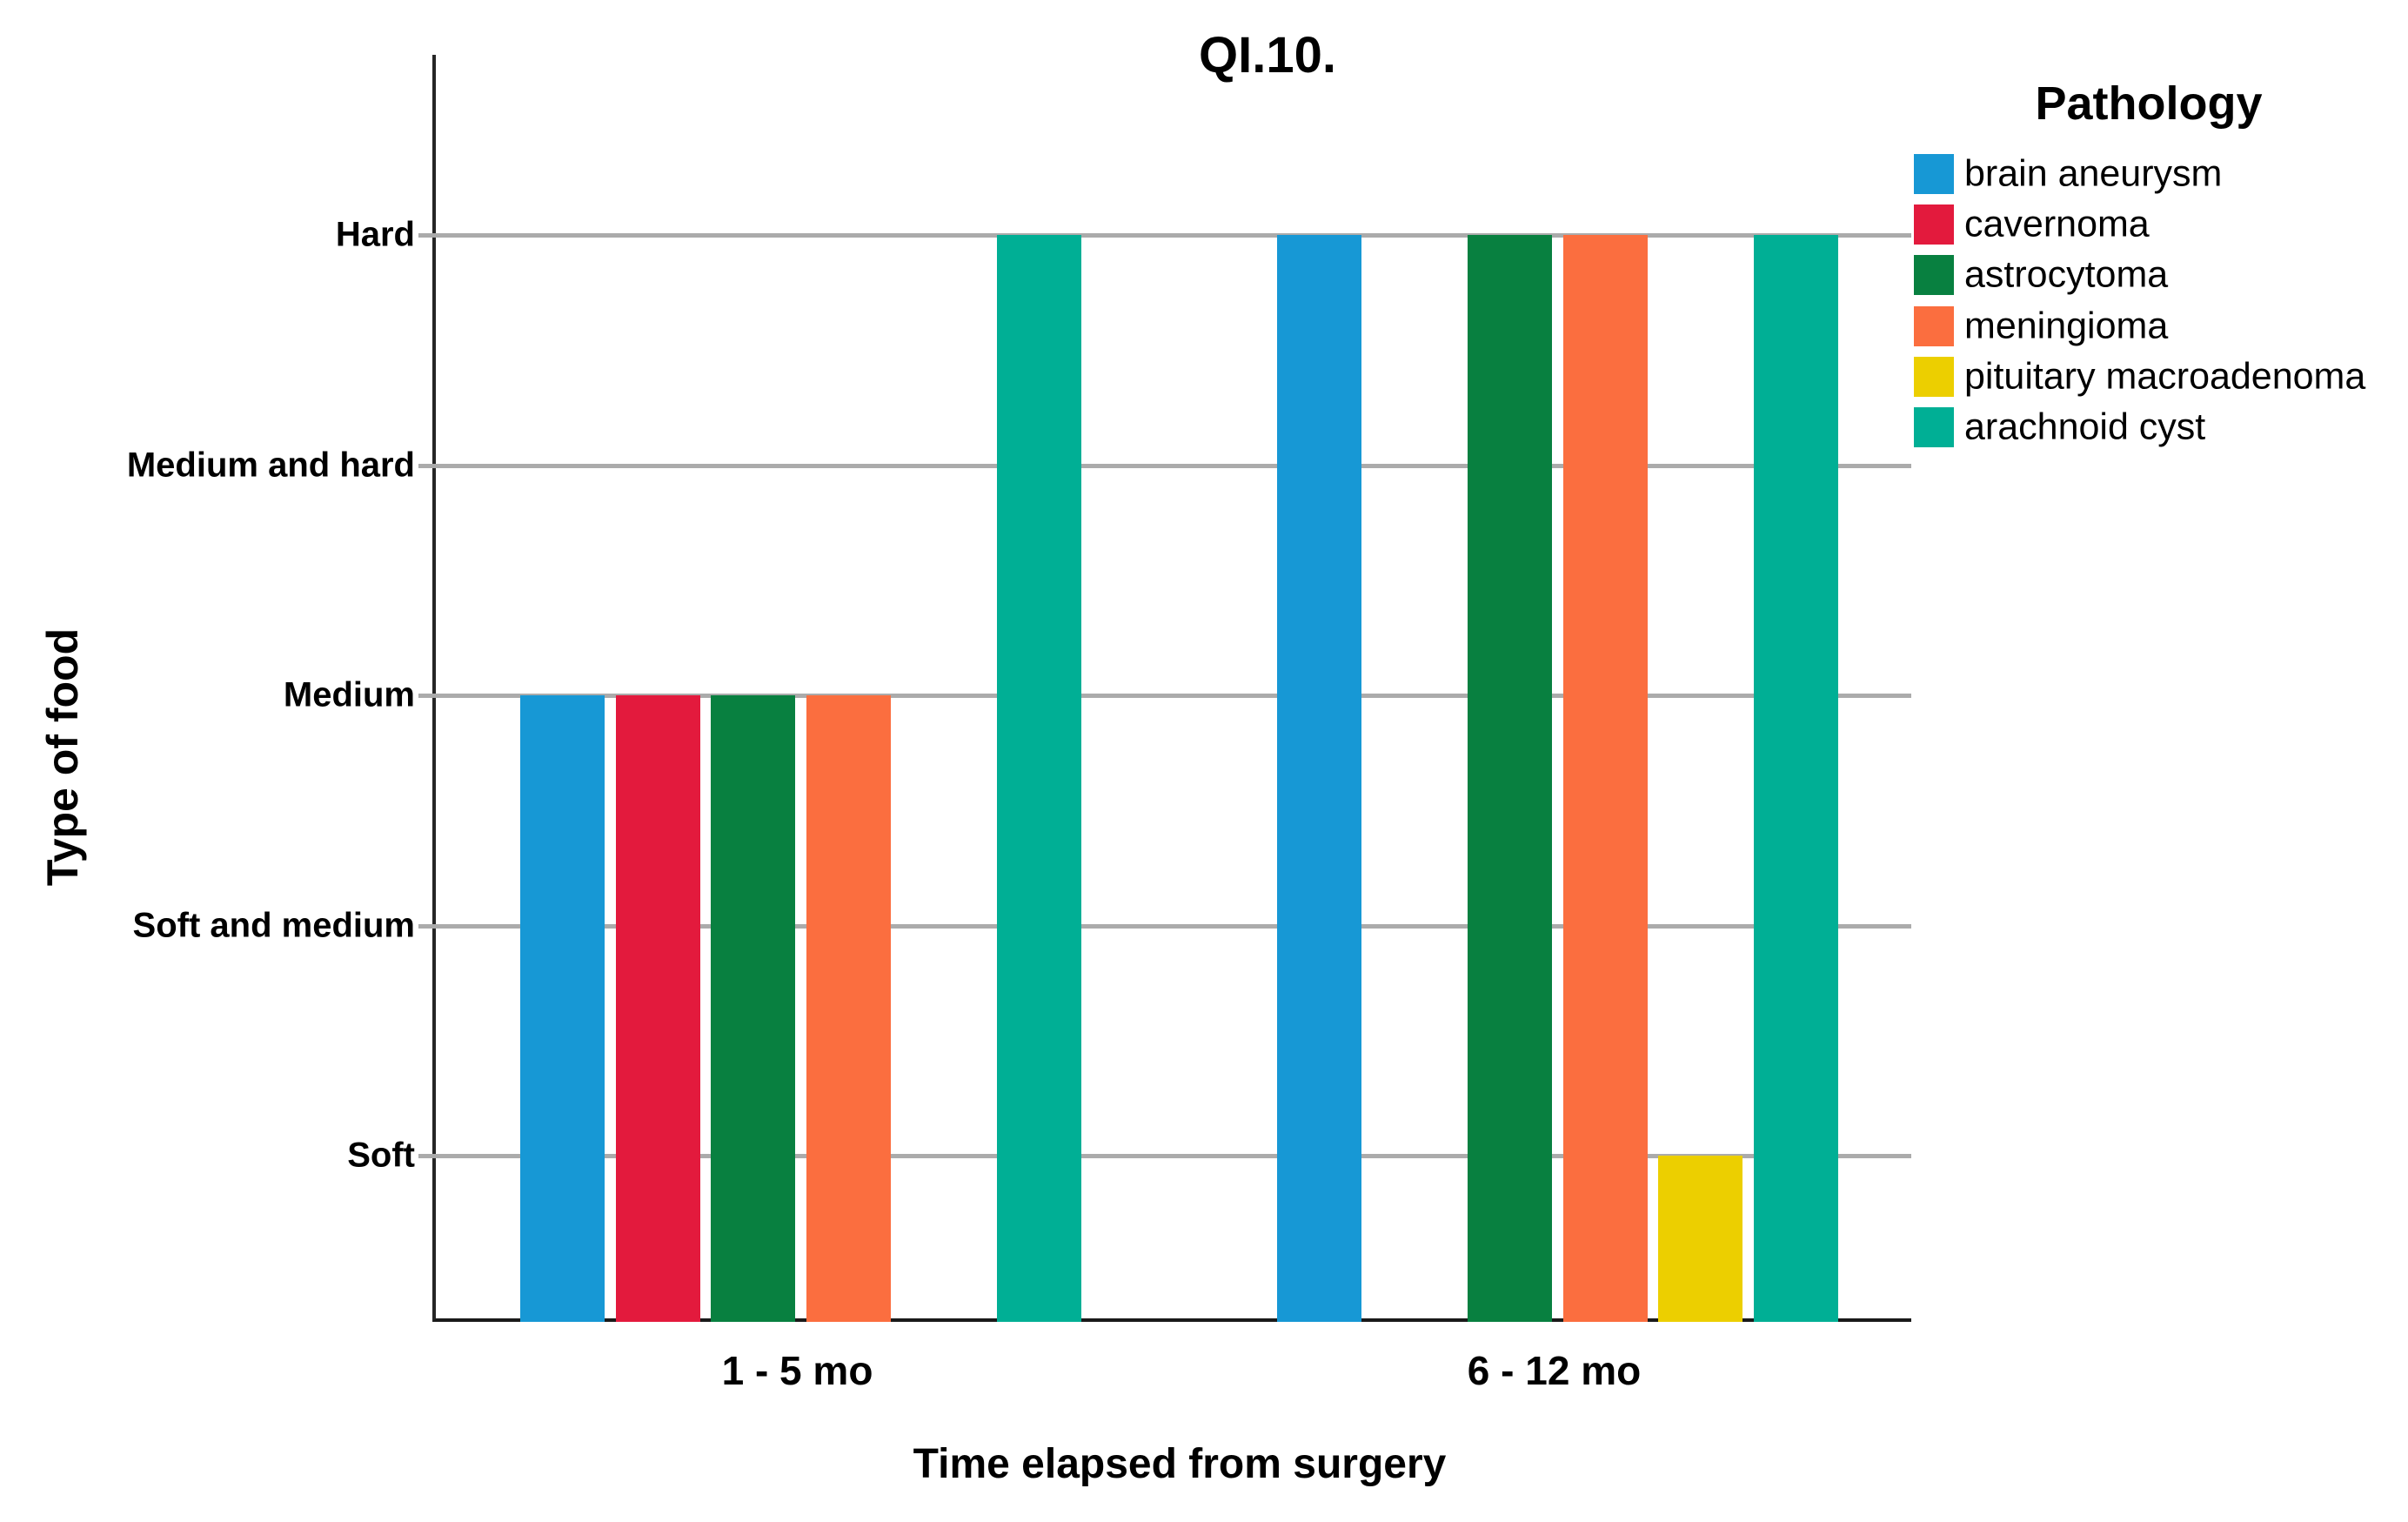  What do you see at coordinates (1796, 778) in the screenshot?
I see `bar-arachnoid-cyst-6-12mo` at bounding box center [1796, 778].